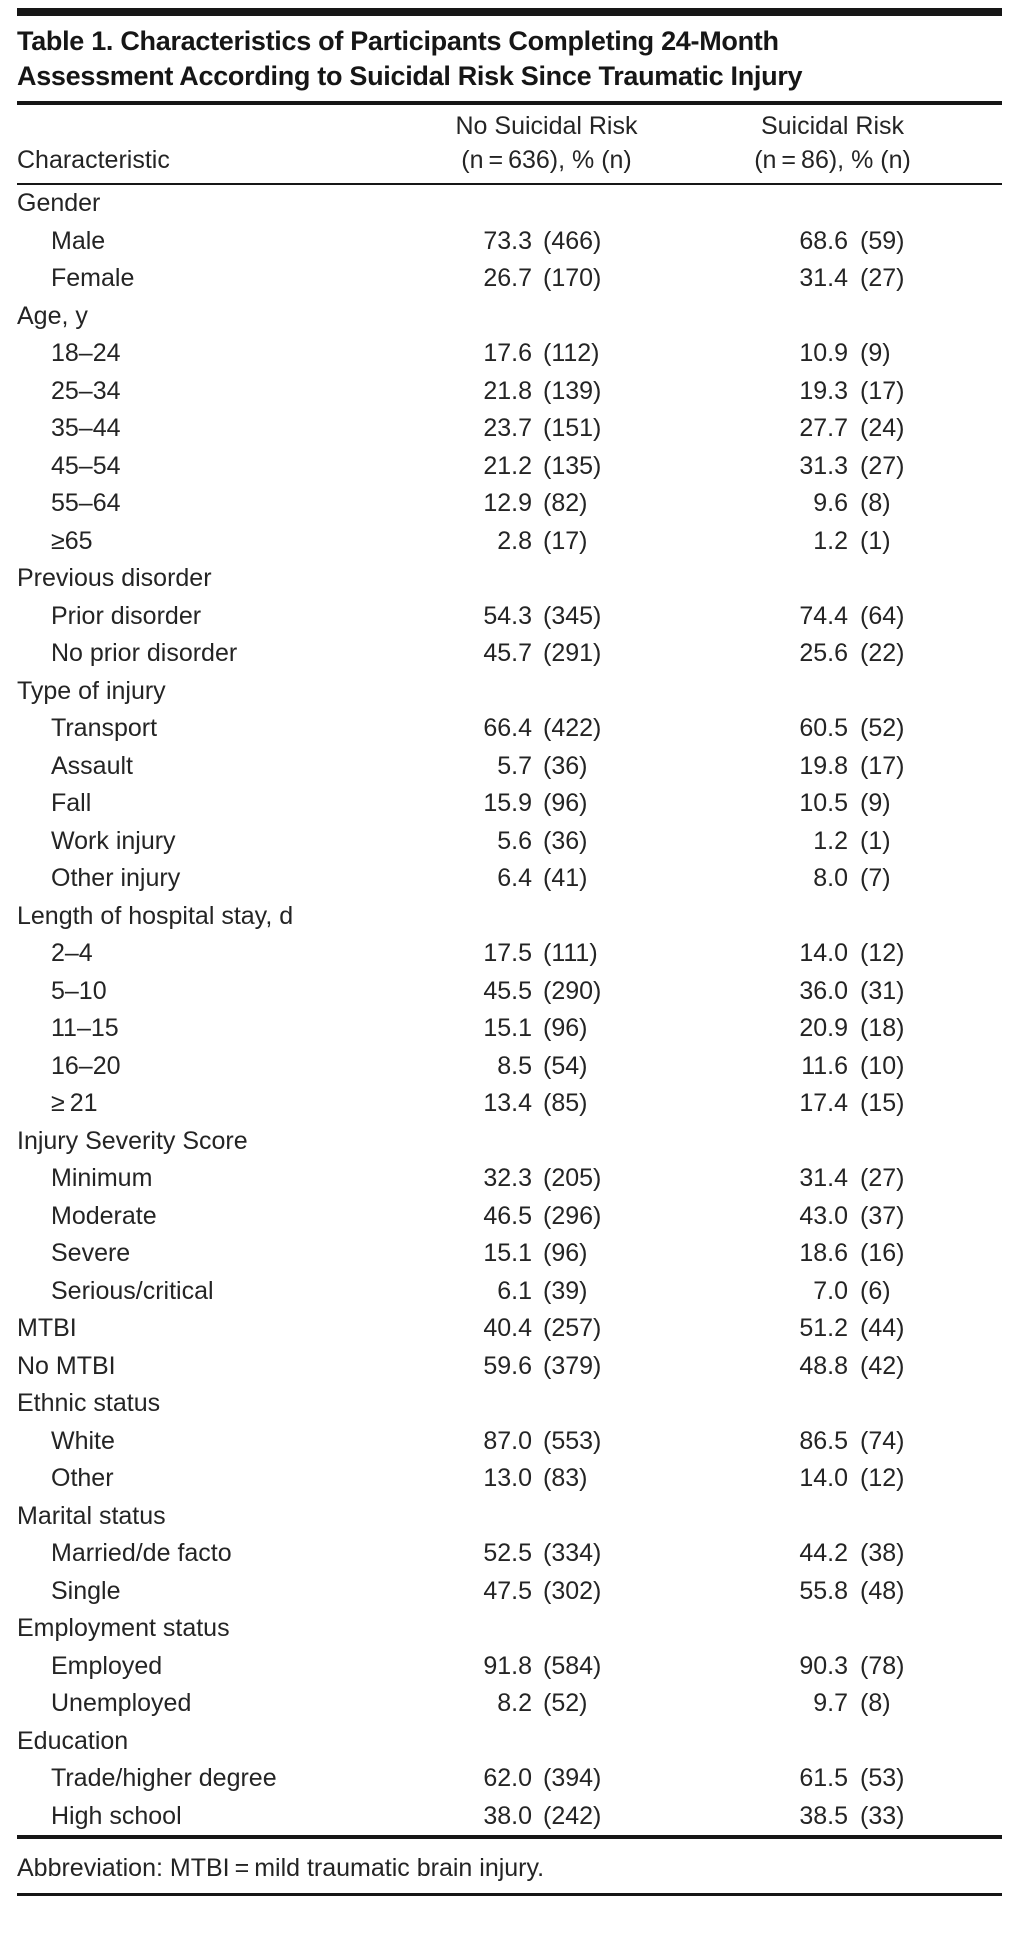 The height and width of the screenshot is (1940, 1036). I want to click on no-risk-count: (96), so click(565, 1028).